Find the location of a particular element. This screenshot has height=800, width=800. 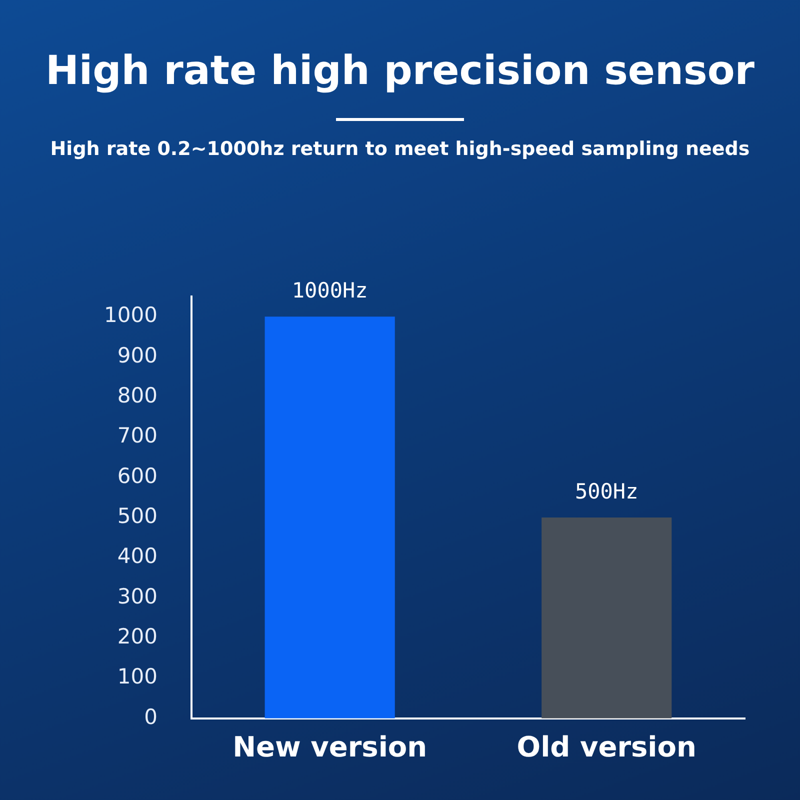

y-tick-label: 800 is located at coordinates (137, 395).